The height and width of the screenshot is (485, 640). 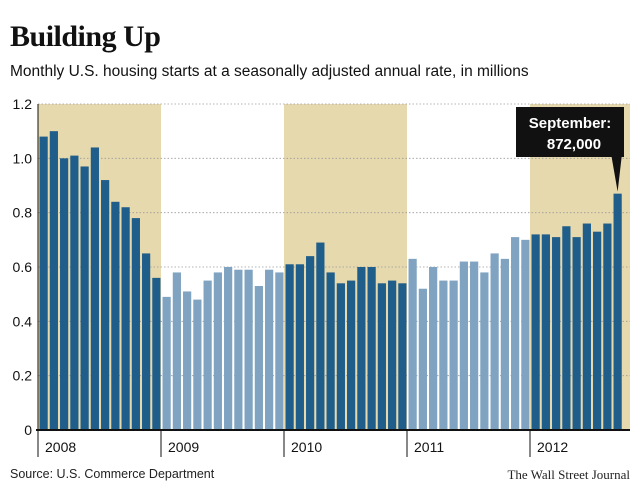 I want to click on callout-label: September:, so click(x=570, y=123).